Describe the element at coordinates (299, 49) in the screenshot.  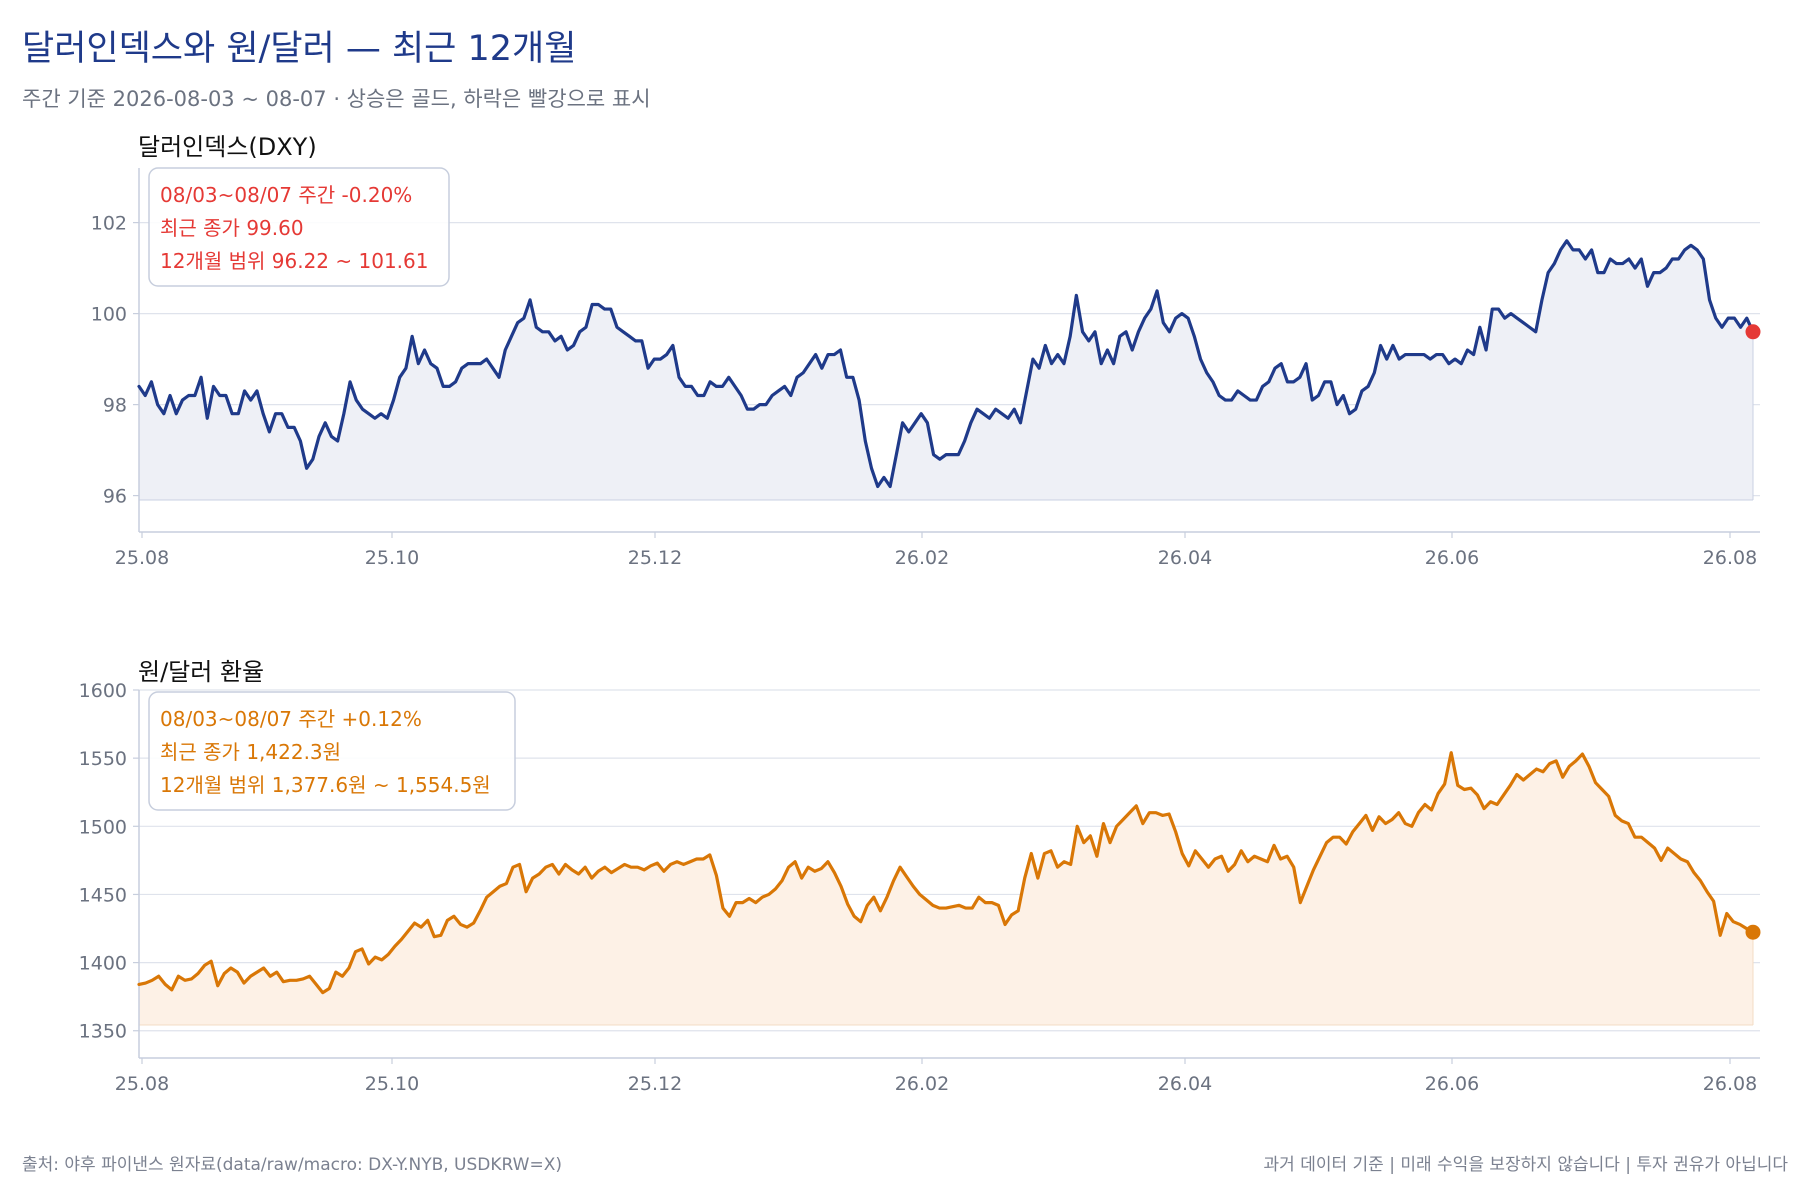
I see `page-title: 달러인덱스와 원/달러 — 최근 12개월` at that location.